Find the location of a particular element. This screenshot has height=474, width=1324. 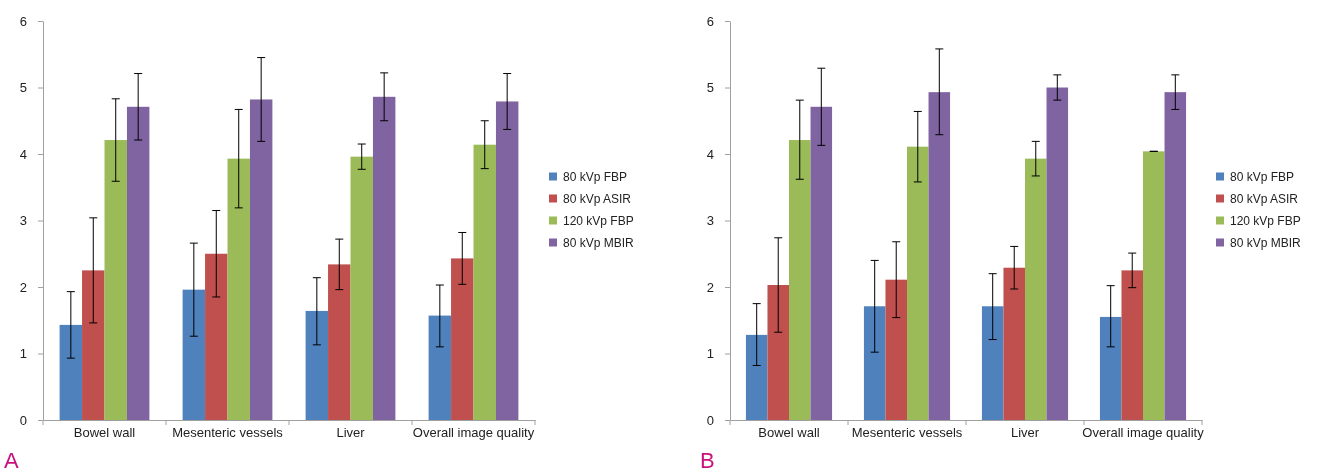

text: A is located at coordinates (11, 460).